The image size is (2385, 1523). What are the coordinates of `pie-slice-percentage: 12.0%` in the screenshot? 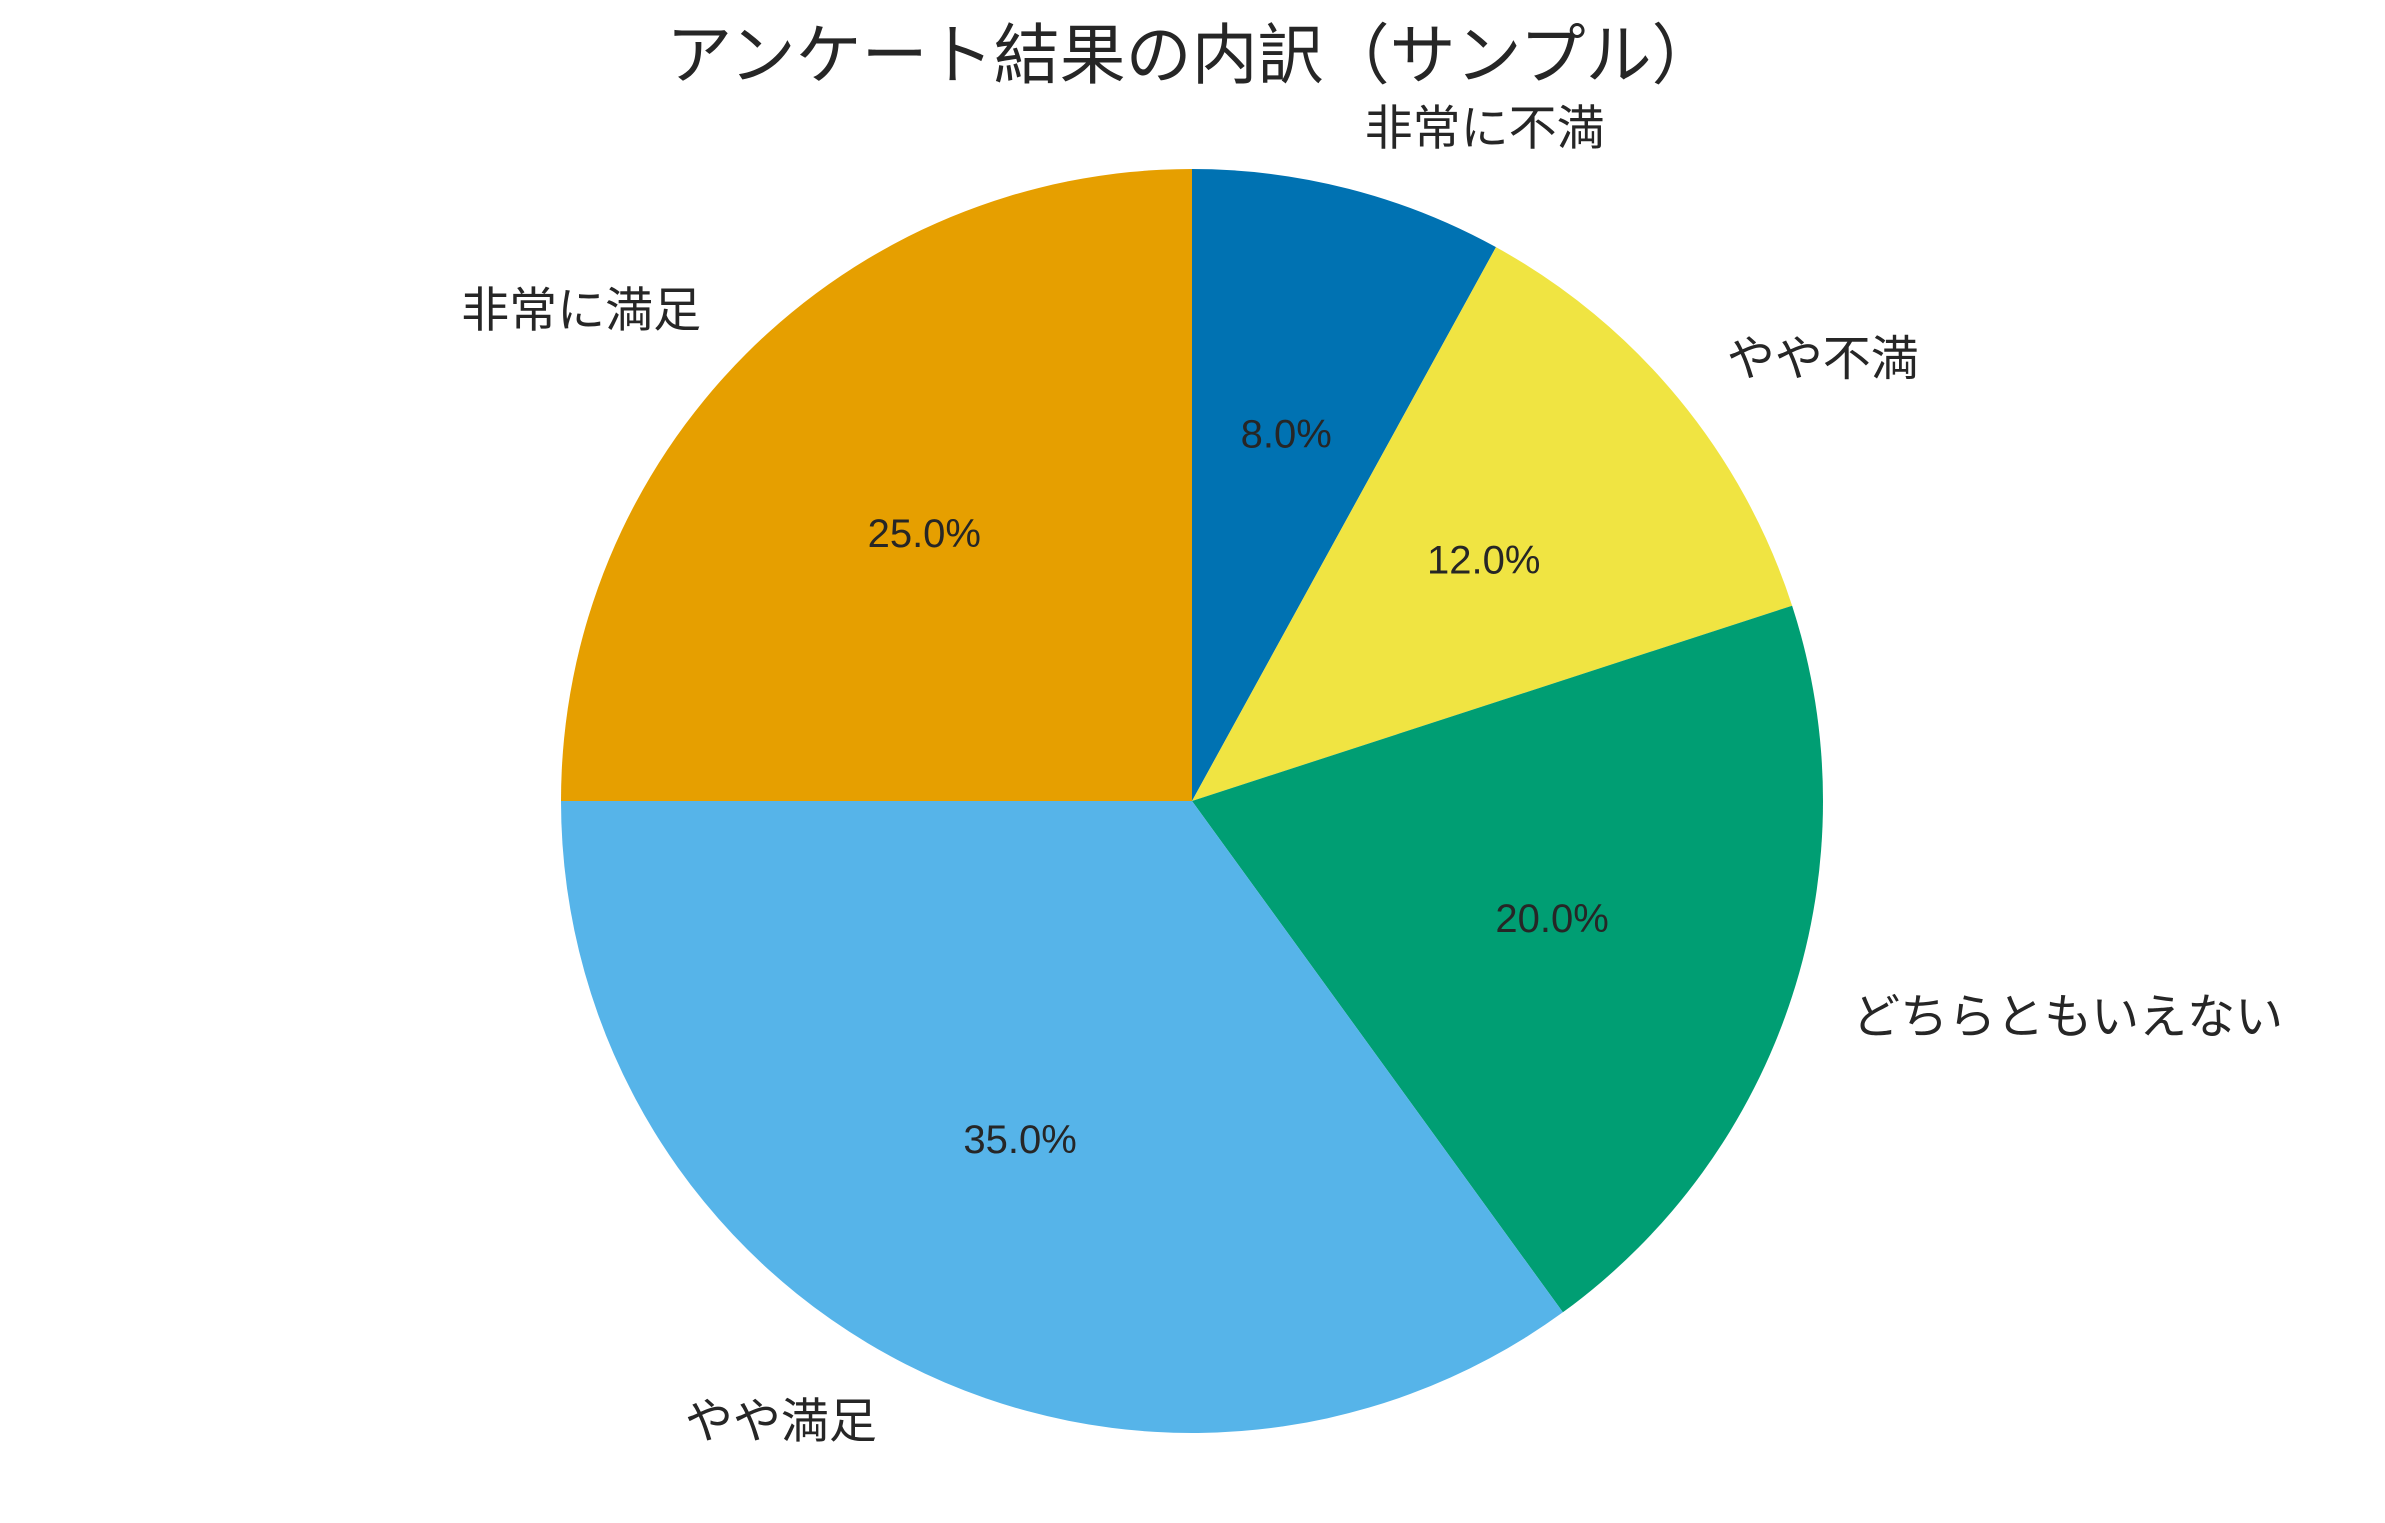 It's located at (1483, 560).